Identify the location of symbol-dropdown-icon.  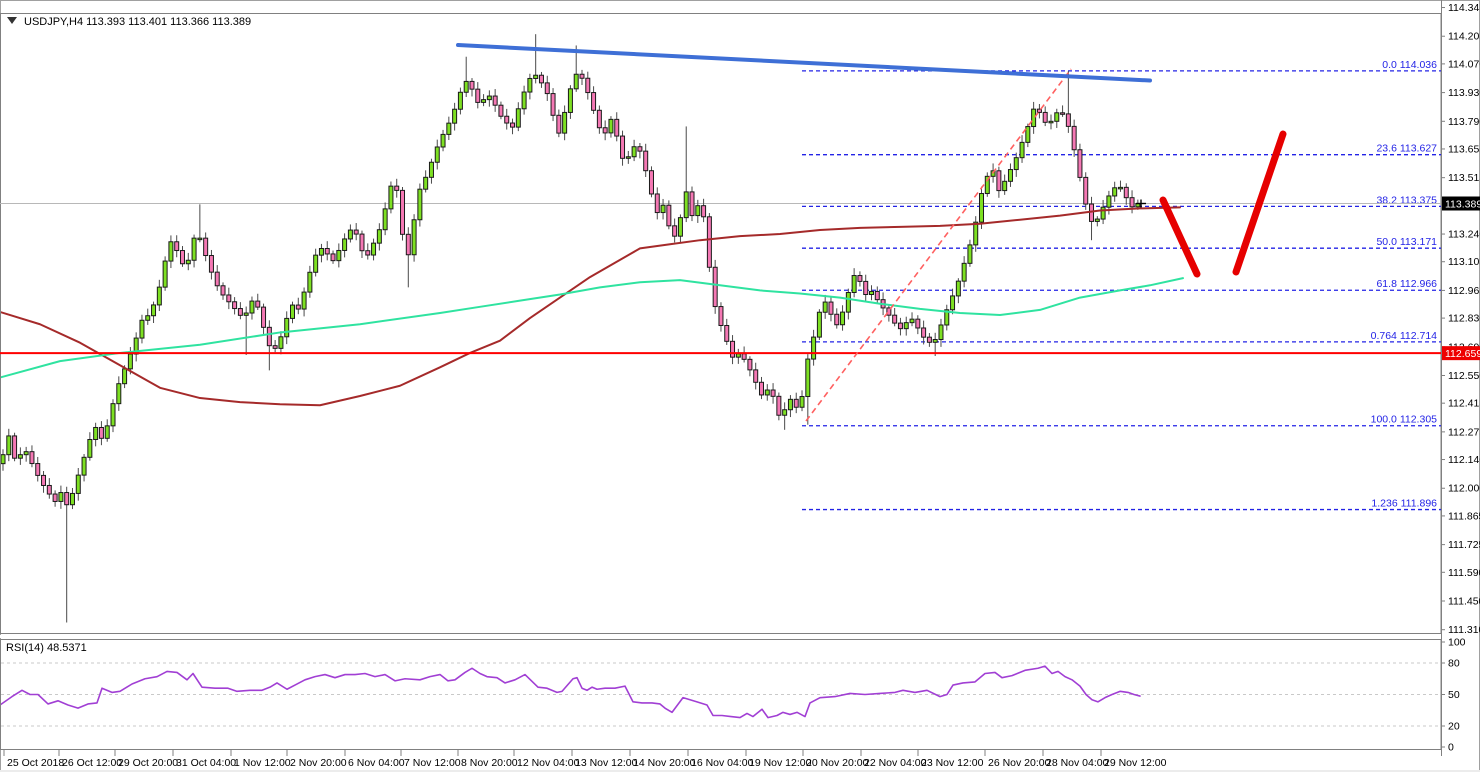
(12, 20).